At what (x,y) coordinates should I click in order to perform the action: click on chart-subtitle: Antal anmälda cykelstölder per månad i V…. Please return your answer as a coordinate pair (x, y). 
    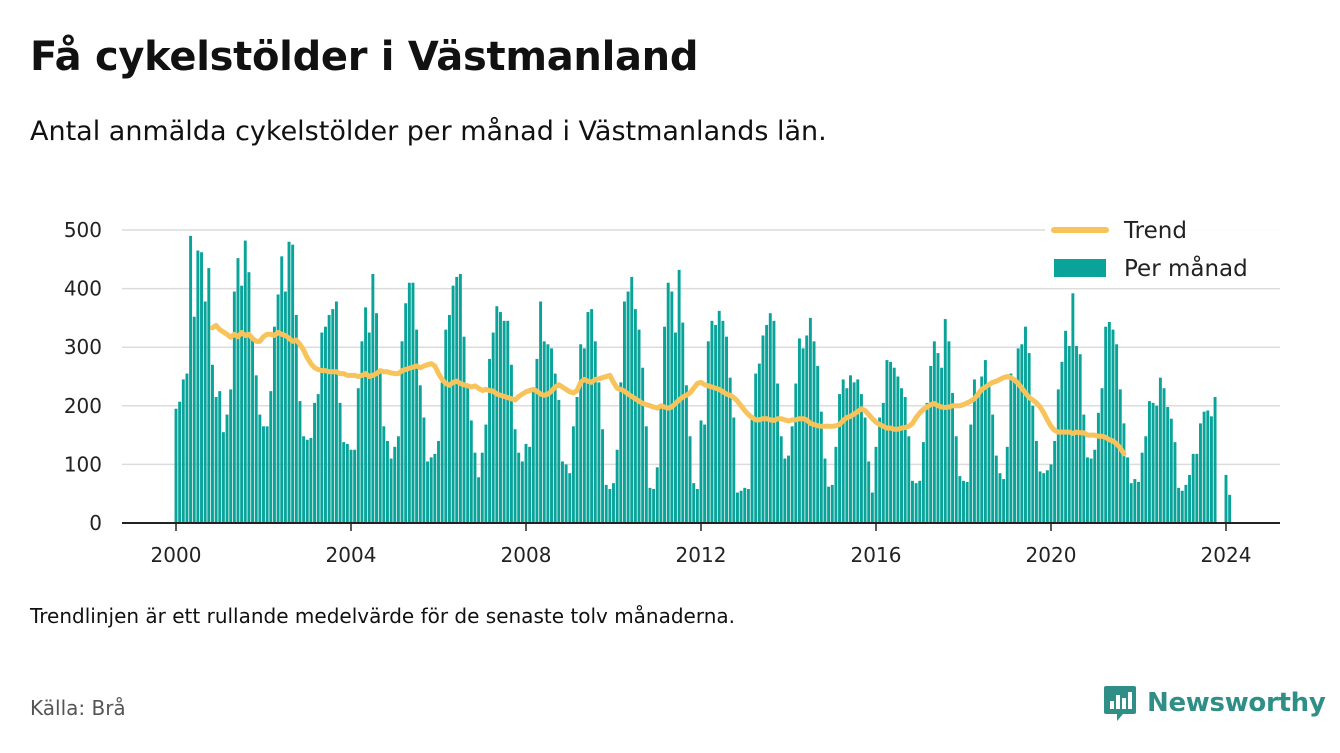
    Looking at the image, I should click on (428, 131).